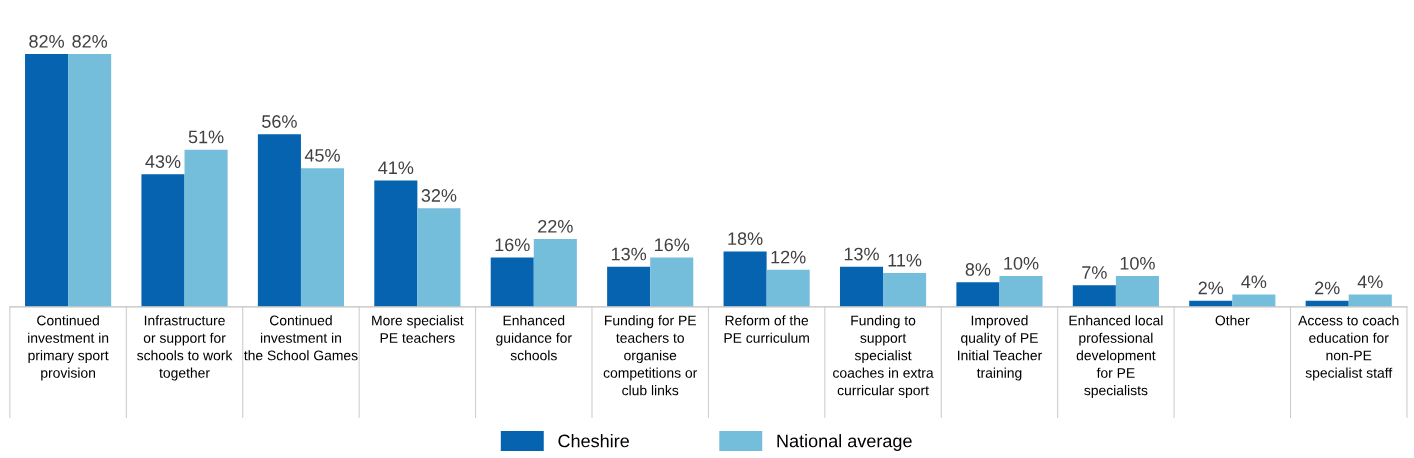  Describe the element at coordinates (745, 239) in the screenshot. I see `data-label: 18%` at that location.